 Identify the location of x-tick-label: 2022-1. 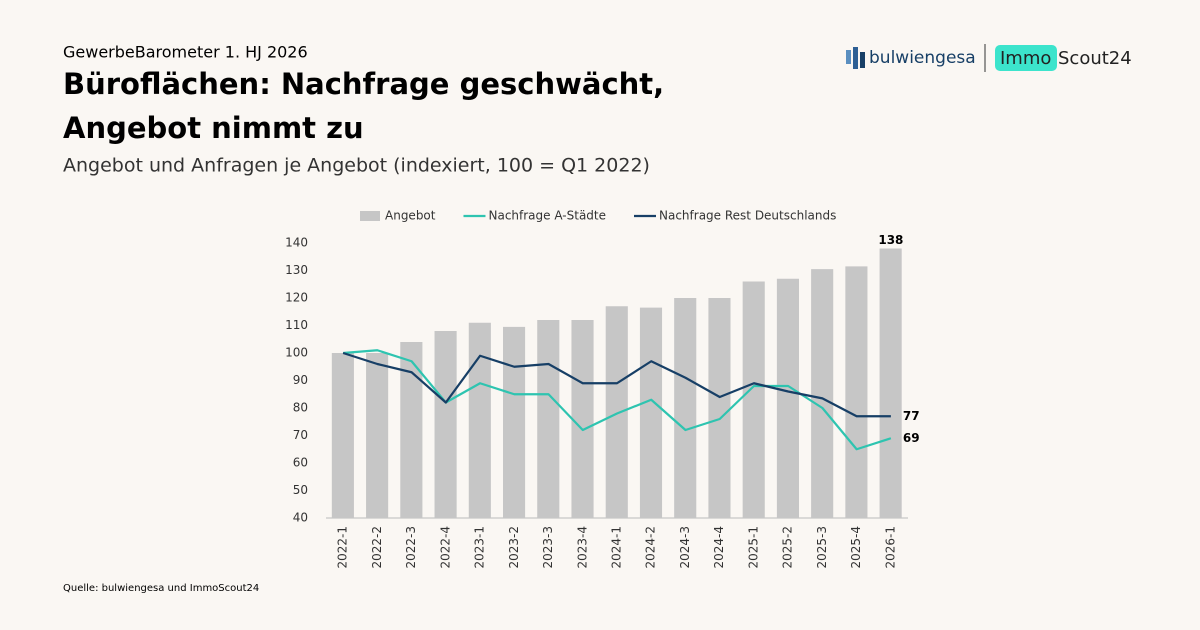
(343, 547).